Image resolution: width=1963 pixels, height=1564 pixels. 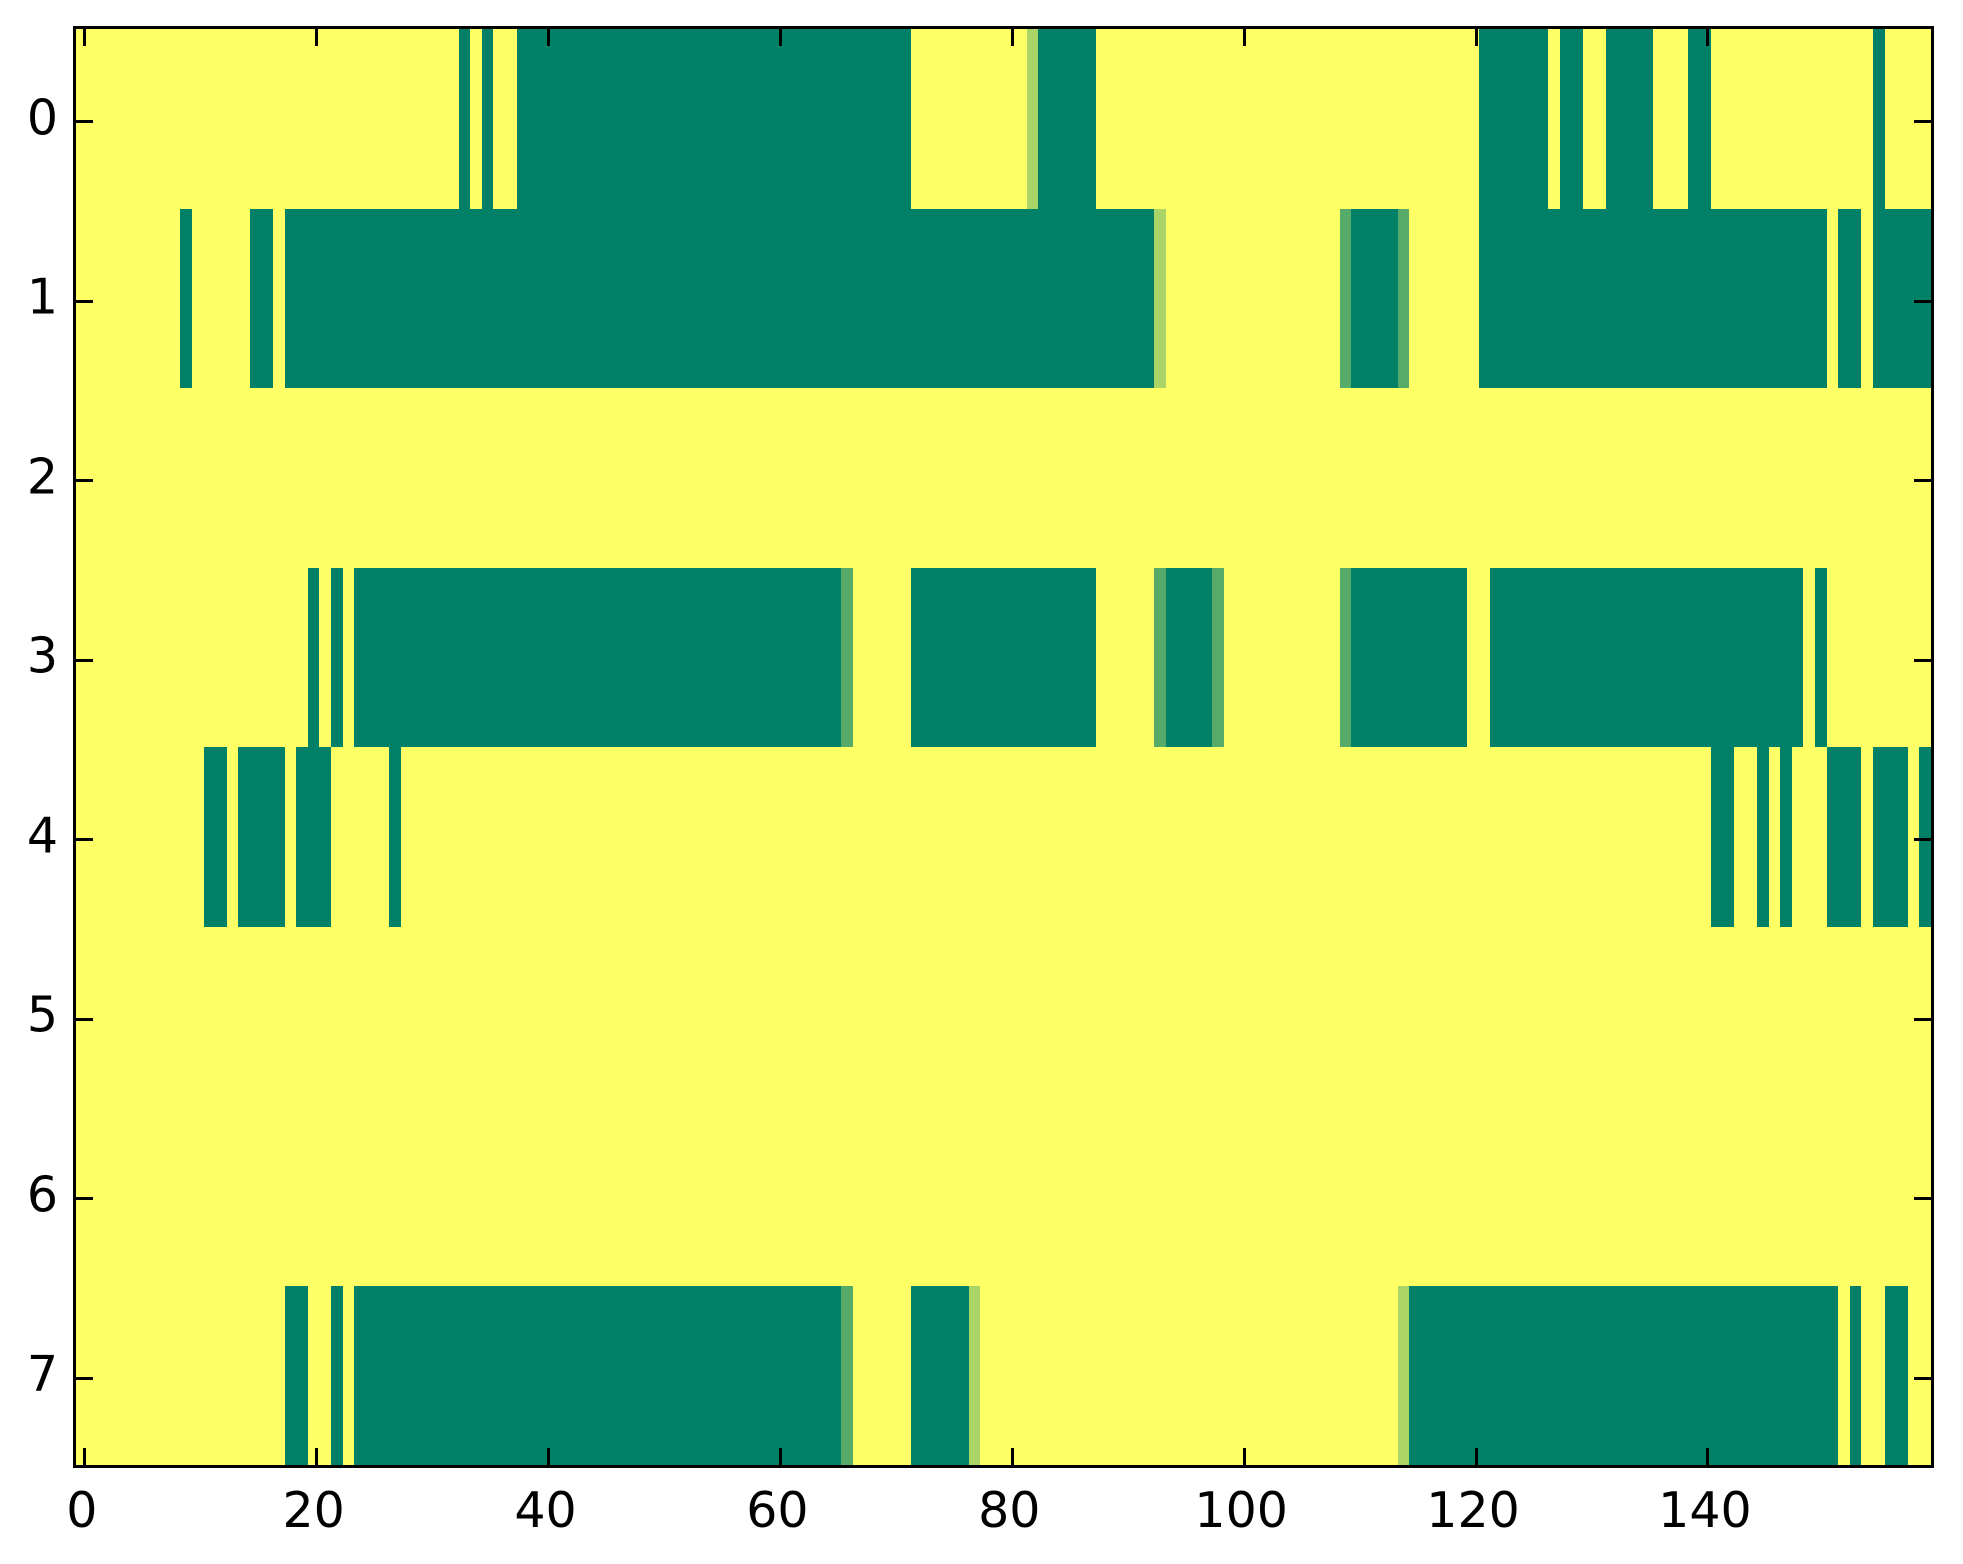 I want to click on y-tick-label: 1, so click(x=42, y=297).